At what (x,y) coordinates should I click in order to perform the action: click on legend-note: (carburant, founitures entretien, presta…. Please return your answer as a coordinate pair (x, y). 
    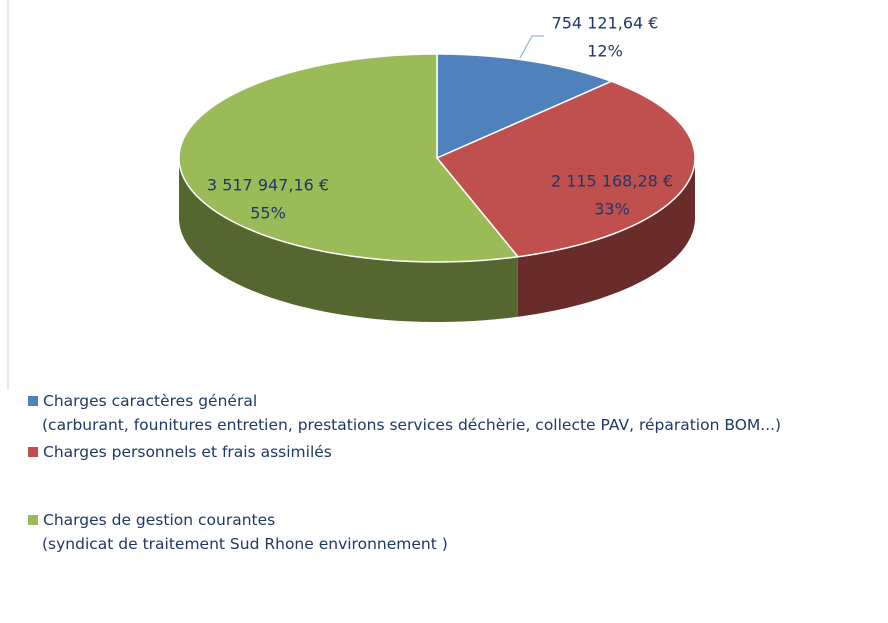
    Looking at the image, I should click on (412, 425).